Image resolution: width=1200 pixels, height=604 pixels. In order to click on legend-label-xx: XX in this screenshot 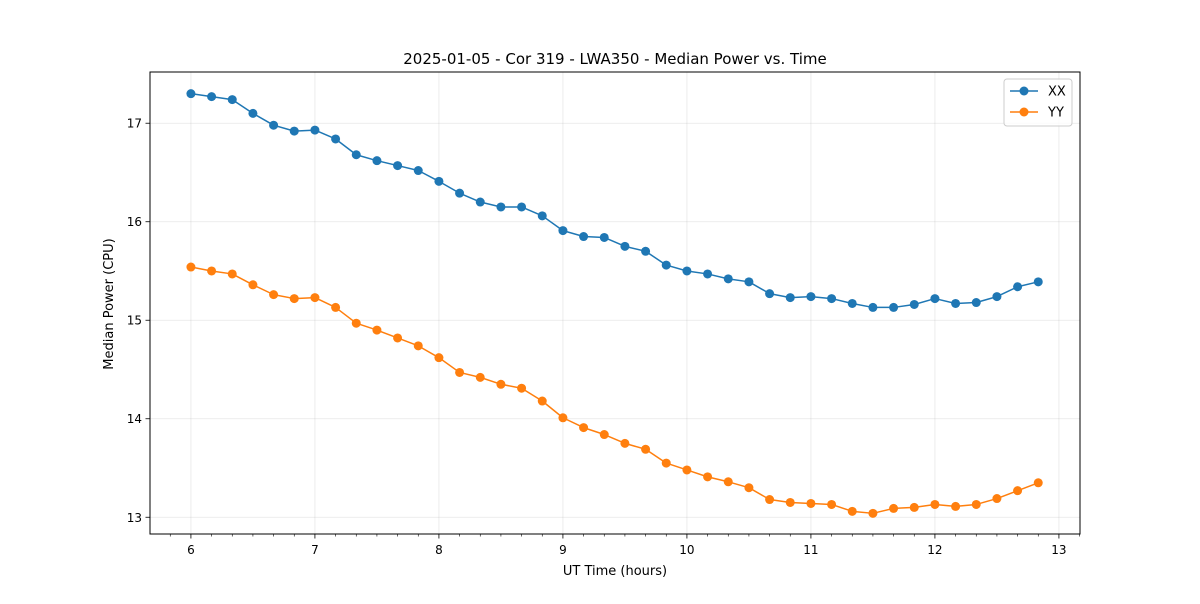, I will do `click(1057, 92)`.